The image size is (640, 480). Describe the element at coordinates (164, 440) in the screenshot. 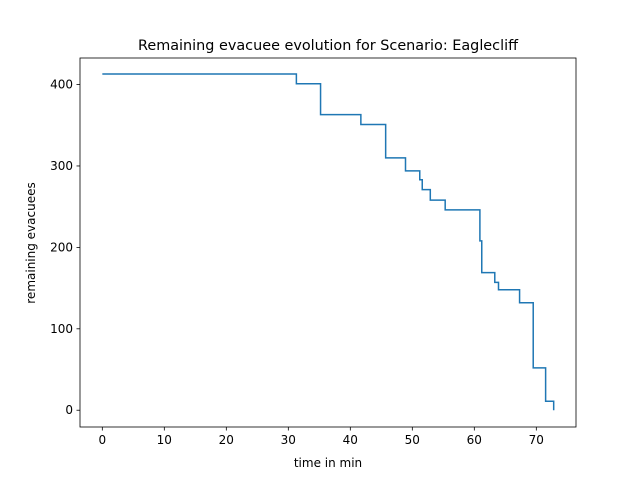

I see `x-tick-label: 10` at that location.